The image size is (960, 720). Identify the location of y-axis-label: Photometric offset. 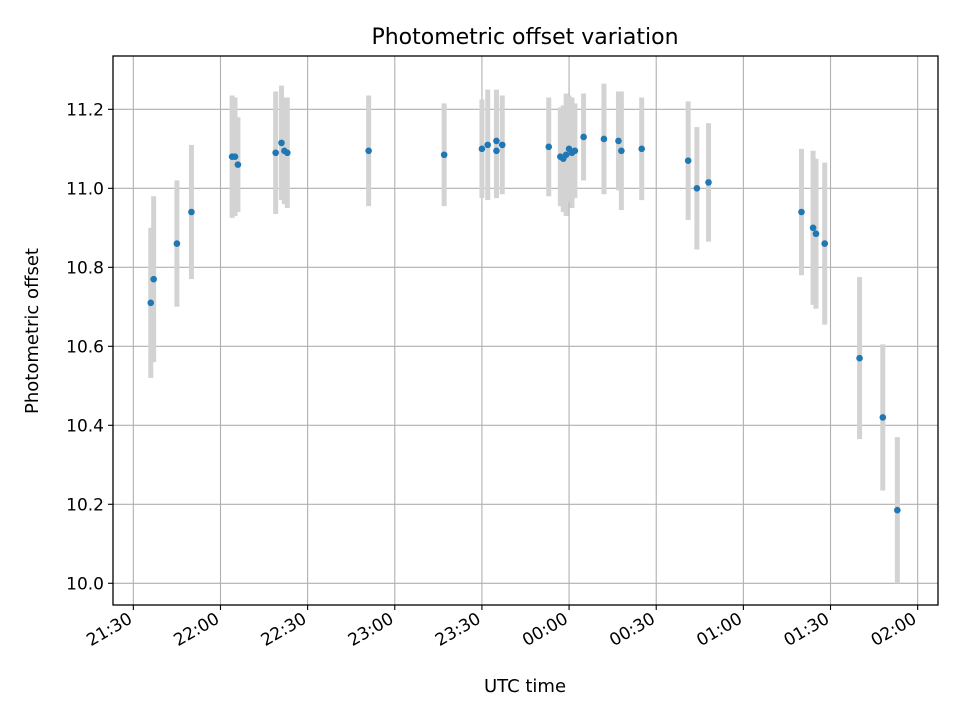
(32, 331).